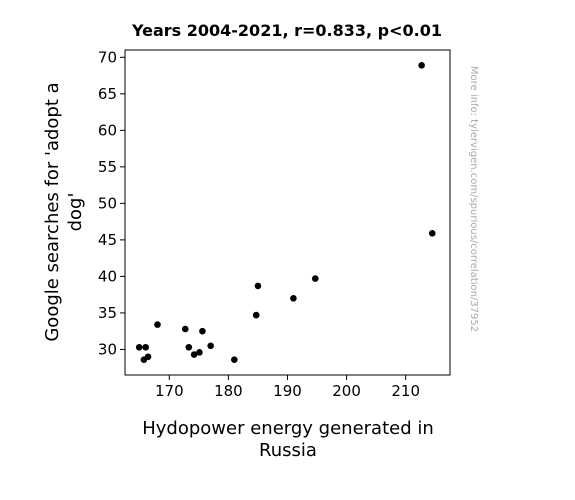 The image size is (575, 500). I want to click on y-axis-label-line1: Google searches for 'adopt a, so click(52, 211).